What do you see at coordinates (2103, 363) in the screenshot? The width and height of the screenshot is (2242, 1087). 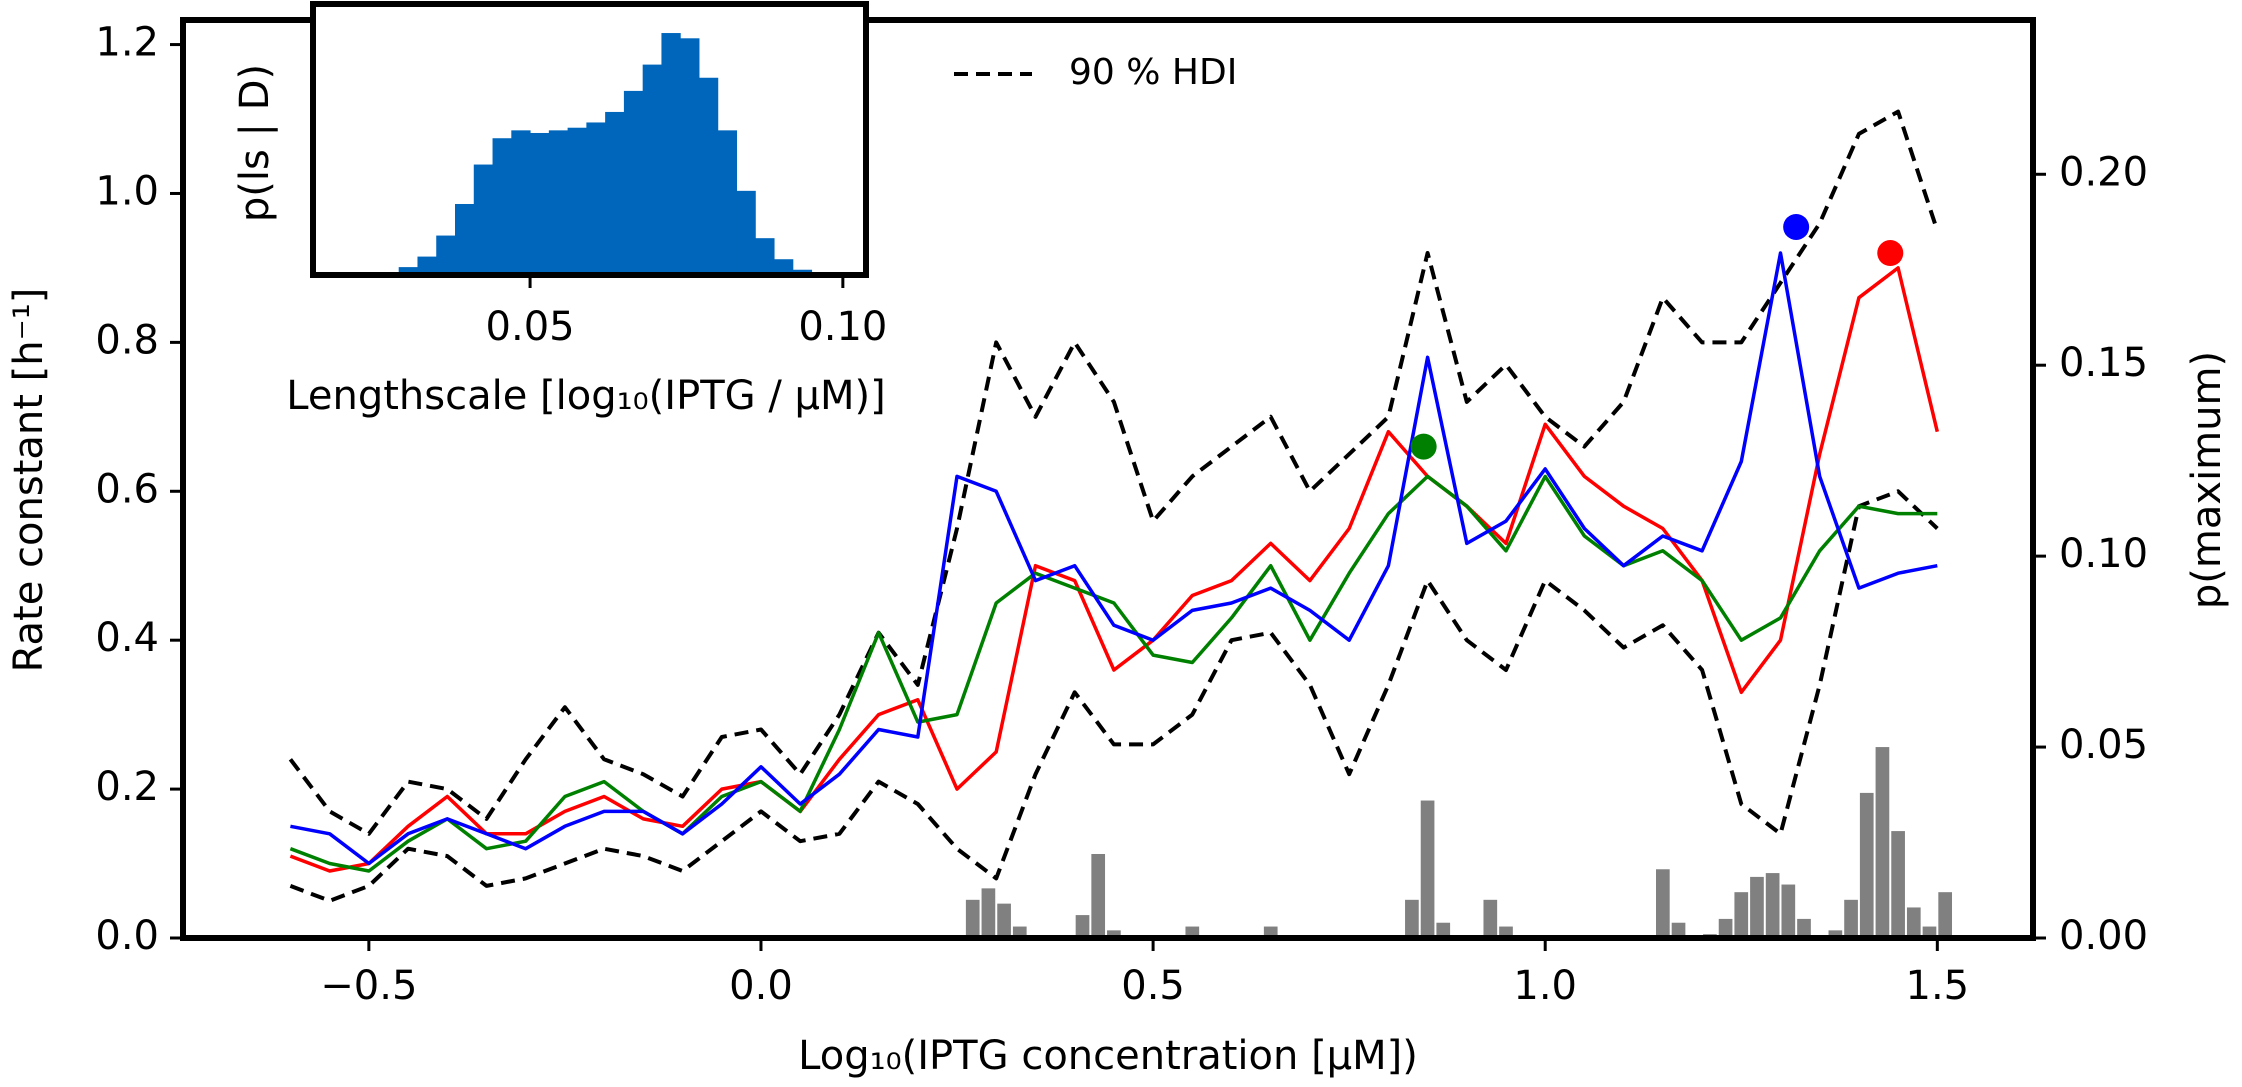 I see `y2-tick-label: 0.15` at bounding box center [2103, 363].